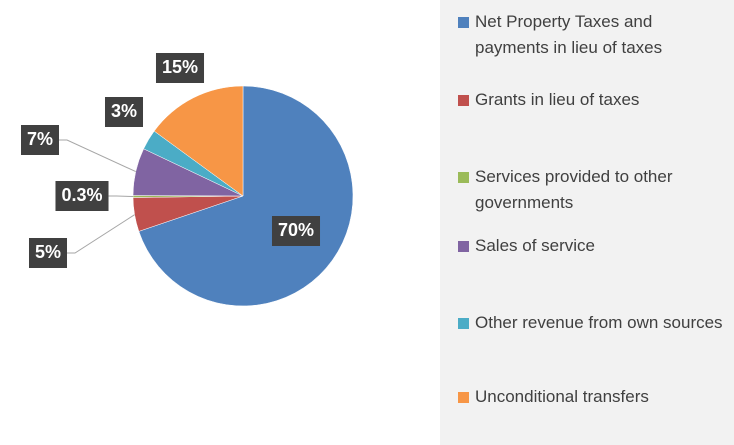 This screenshot has height=445, width=734. I want to click on data-label: 5%, so click(48, 253).